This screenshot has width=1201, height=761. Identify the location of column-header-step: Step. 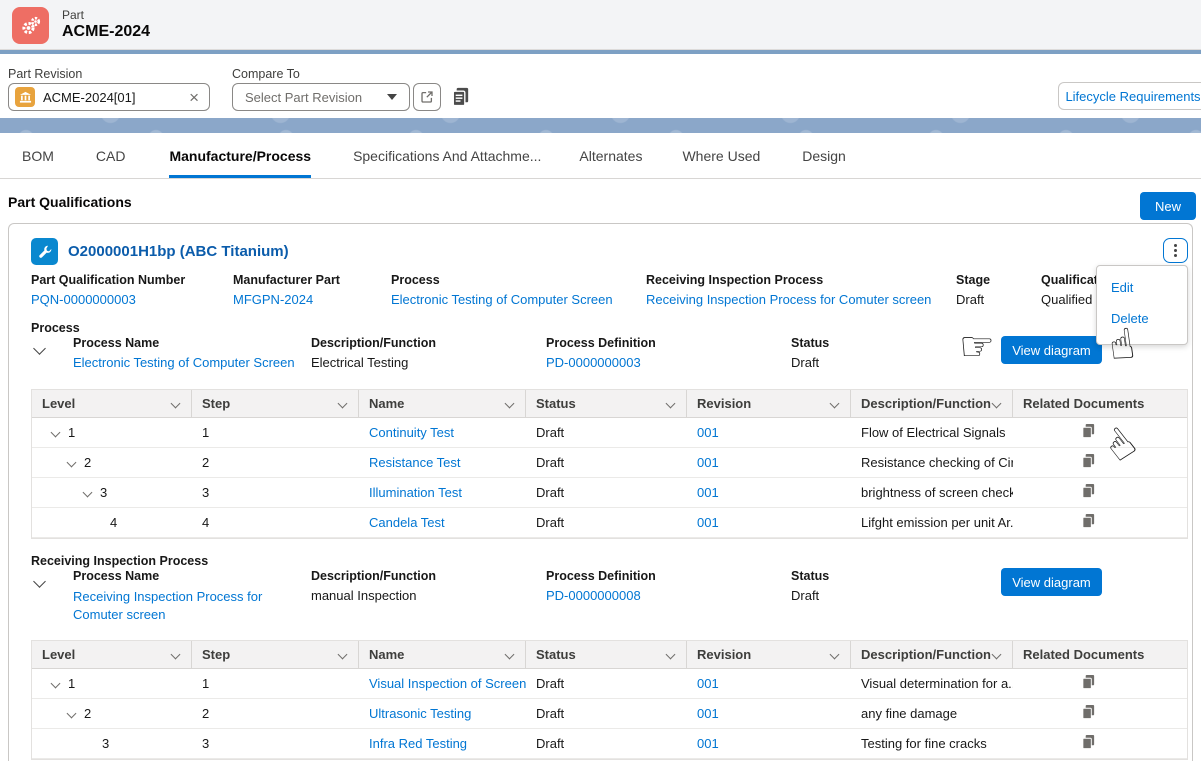
(275, 403).